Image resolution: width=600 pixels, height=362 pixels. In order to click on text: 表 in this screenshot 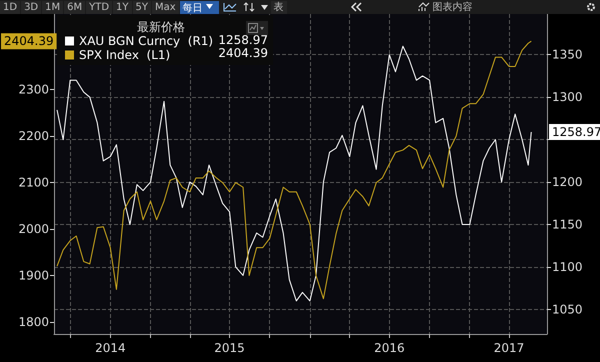, I will do `click(278, 7)`.